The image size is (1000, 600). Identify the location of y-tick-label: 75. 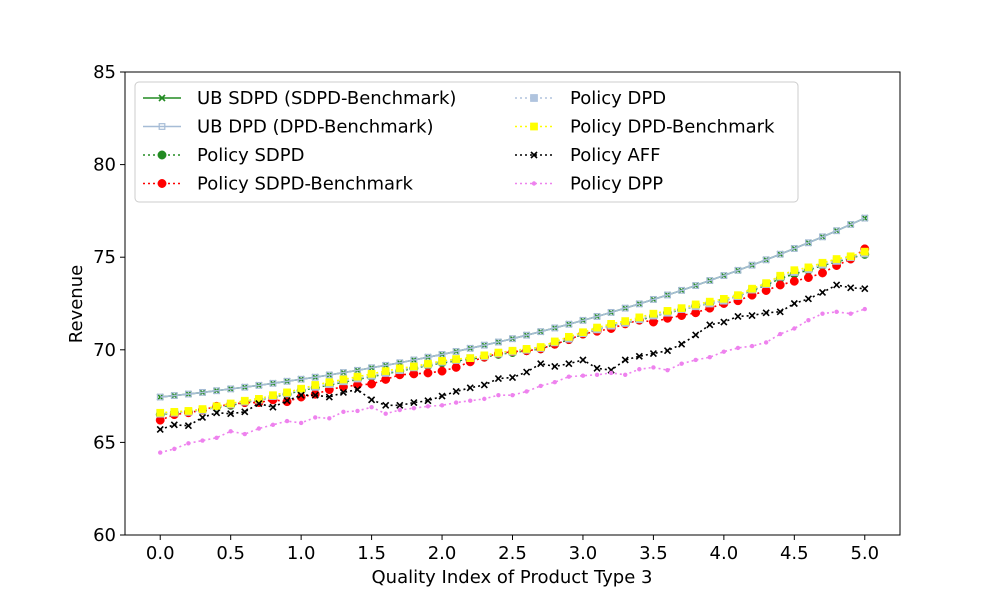
(104, 257).